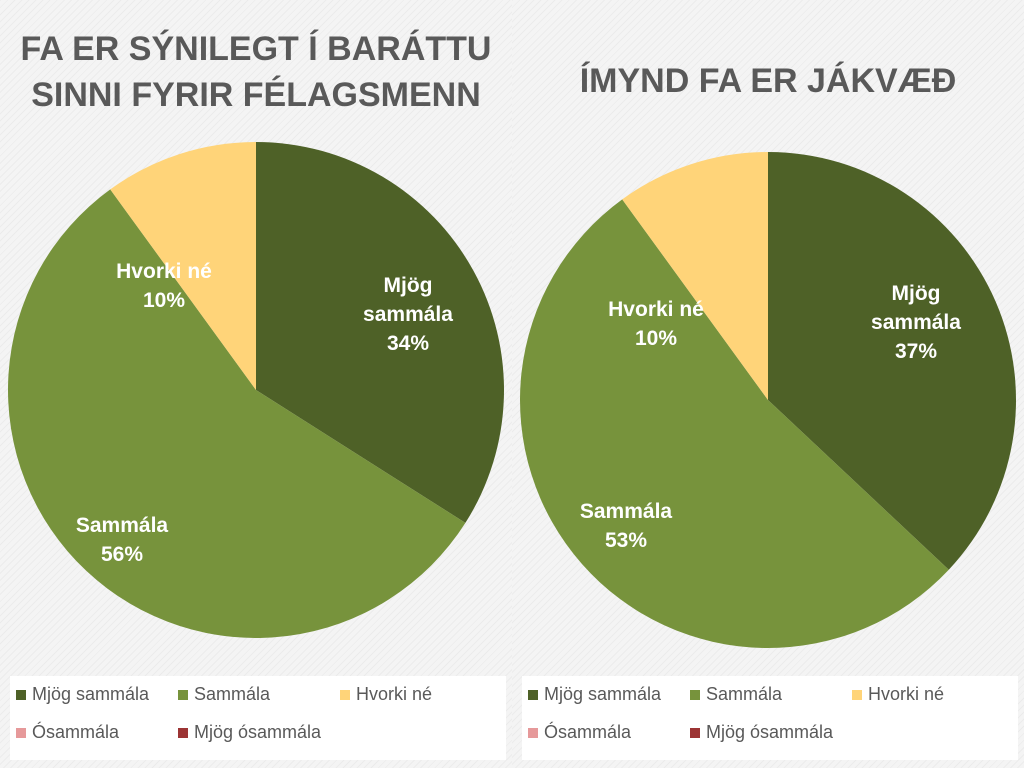  Describe the element at coordinates (122, 540) in the screenshot. I see `slice-data-label: Sammála 56%` at that location.